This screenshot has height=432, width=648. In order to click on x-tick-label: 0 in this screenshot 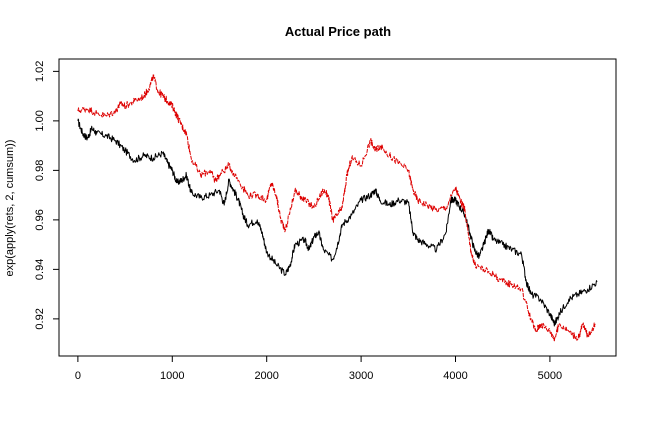, I will do `click(78, 376)`.